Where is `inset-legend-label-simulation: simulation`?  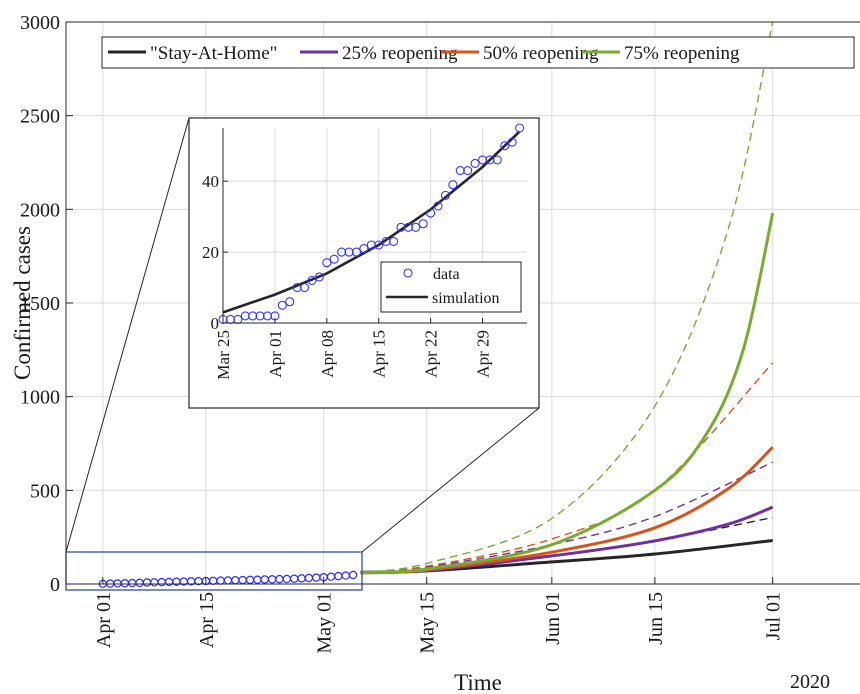 inset-legend-label-simulation: simulation is located at coordinates (466, 298).